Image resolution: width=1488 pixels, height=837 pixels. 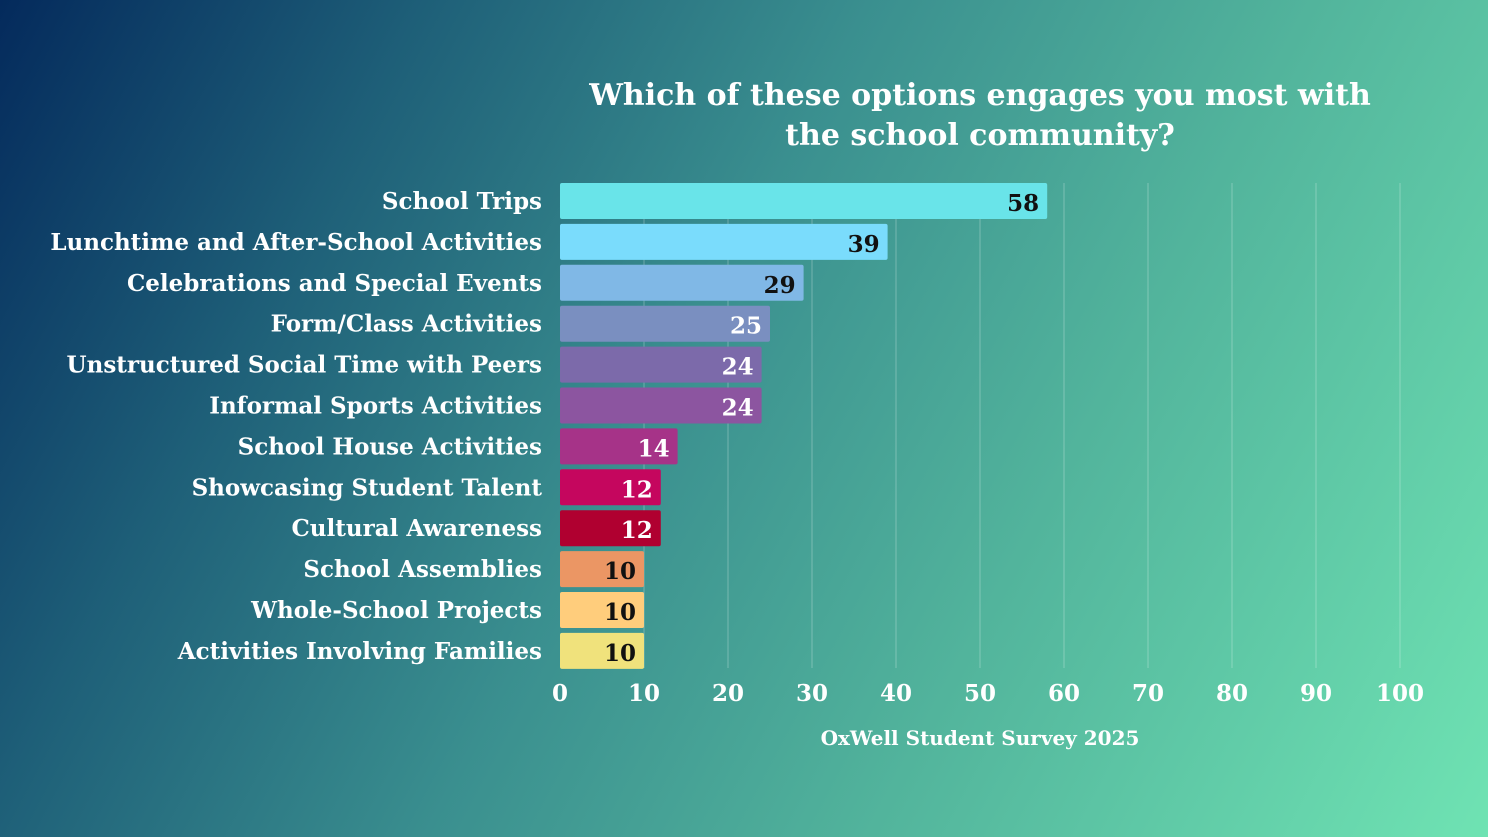 What do you see at coordinates (1023, 203) in the screenshot?
I see `value-label: 58` at bounding box center [1023, 203].